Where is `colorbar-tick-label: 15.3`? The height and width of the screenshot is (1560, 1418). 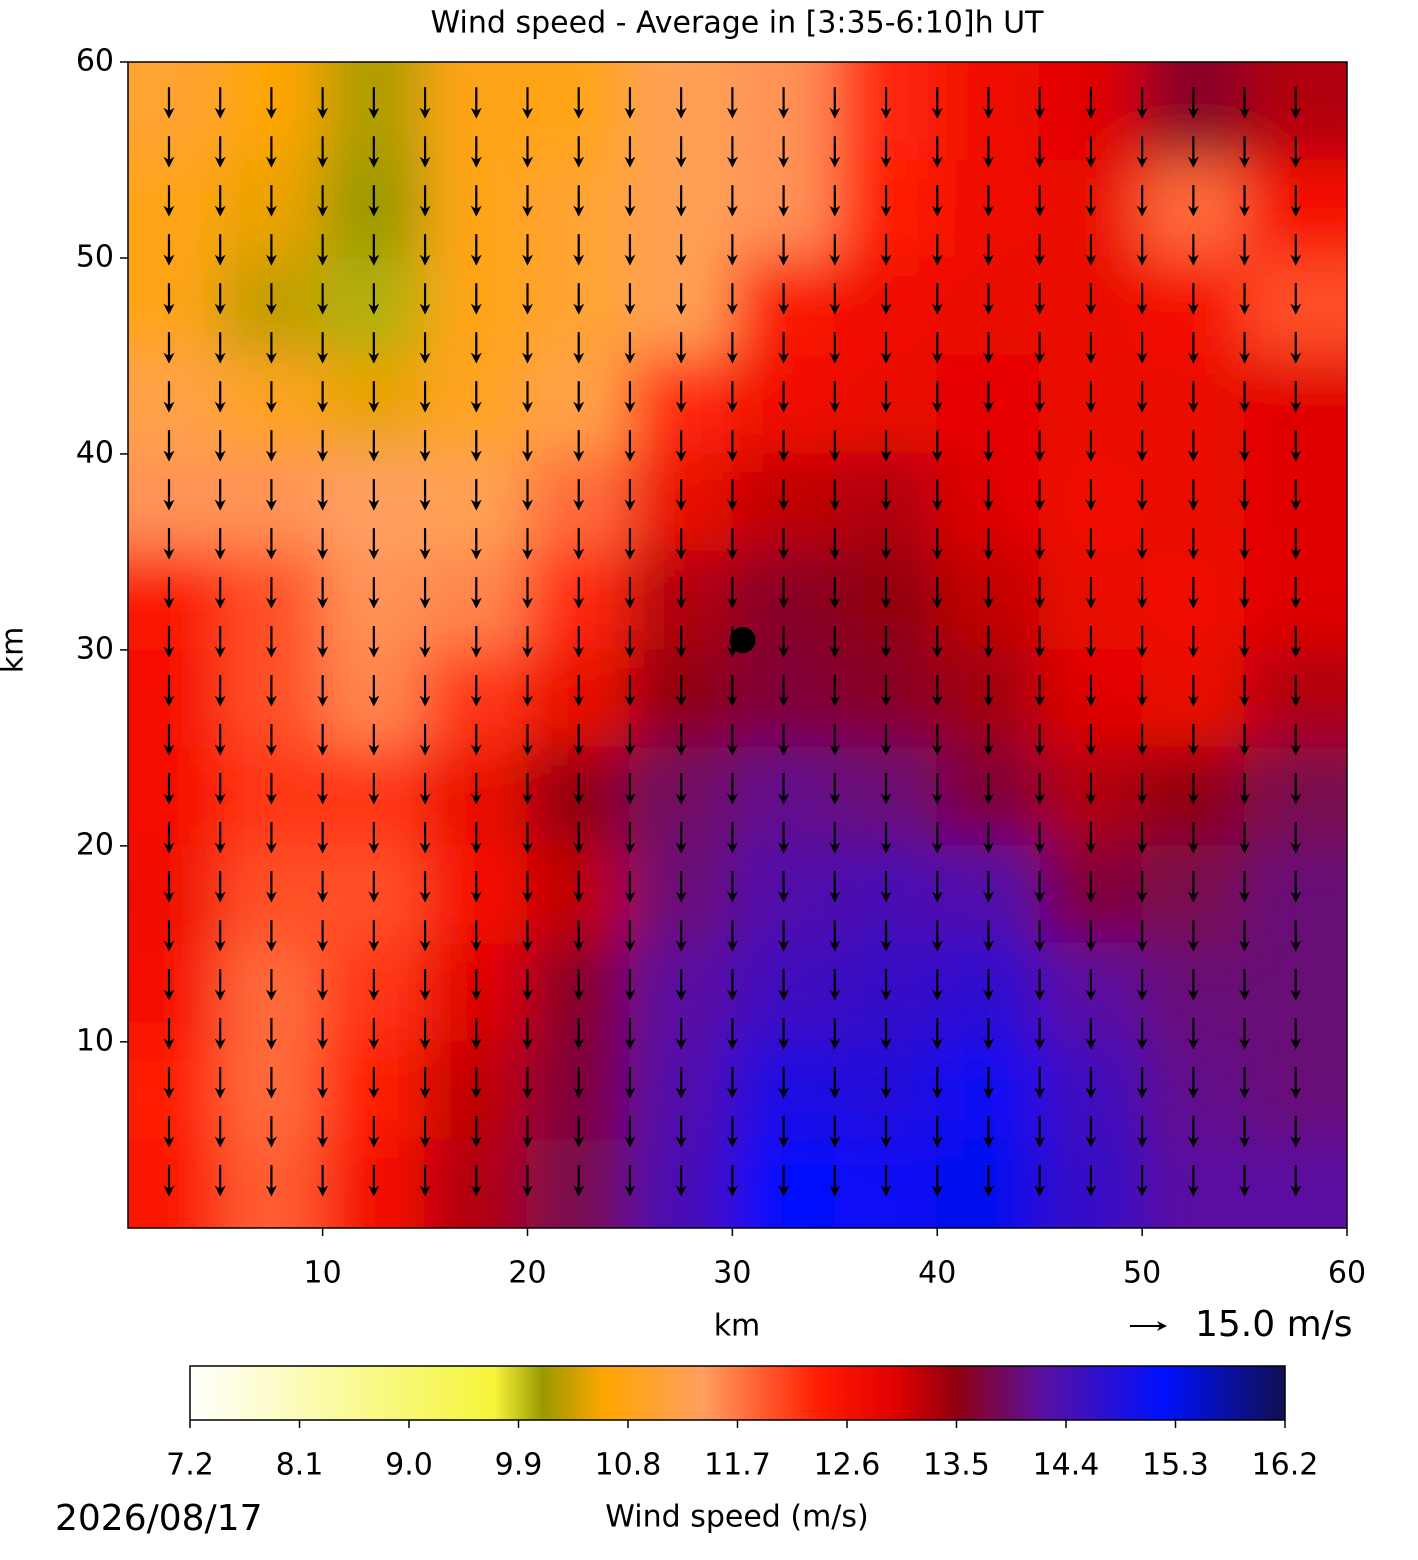 colorbar-tick-label: 15.3 is located at coordinates (1175, 1465).